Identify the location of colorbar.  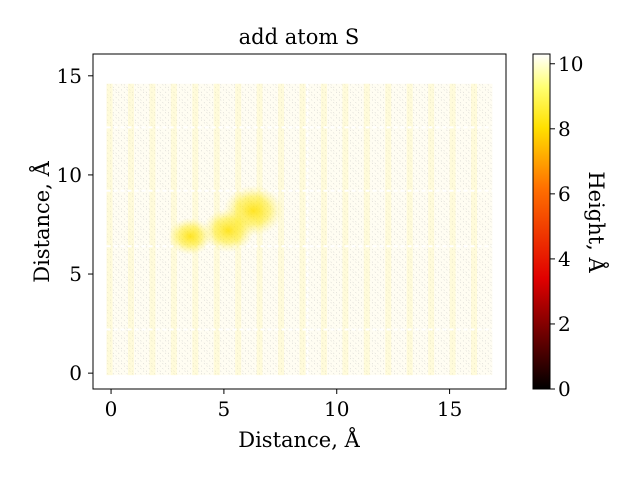
(541, 221).